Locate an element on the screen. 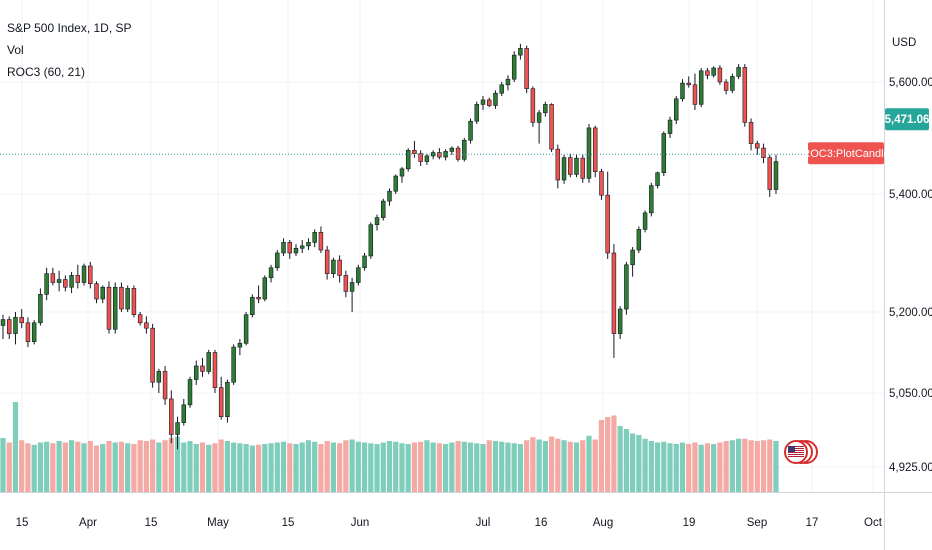  currency-label: USD is located at coordinates (904, 43).